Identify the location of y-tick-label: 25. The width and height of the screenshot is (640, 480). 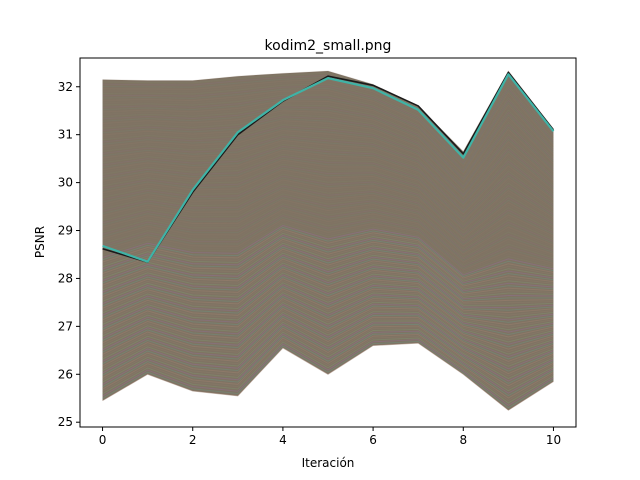
(65, 422).